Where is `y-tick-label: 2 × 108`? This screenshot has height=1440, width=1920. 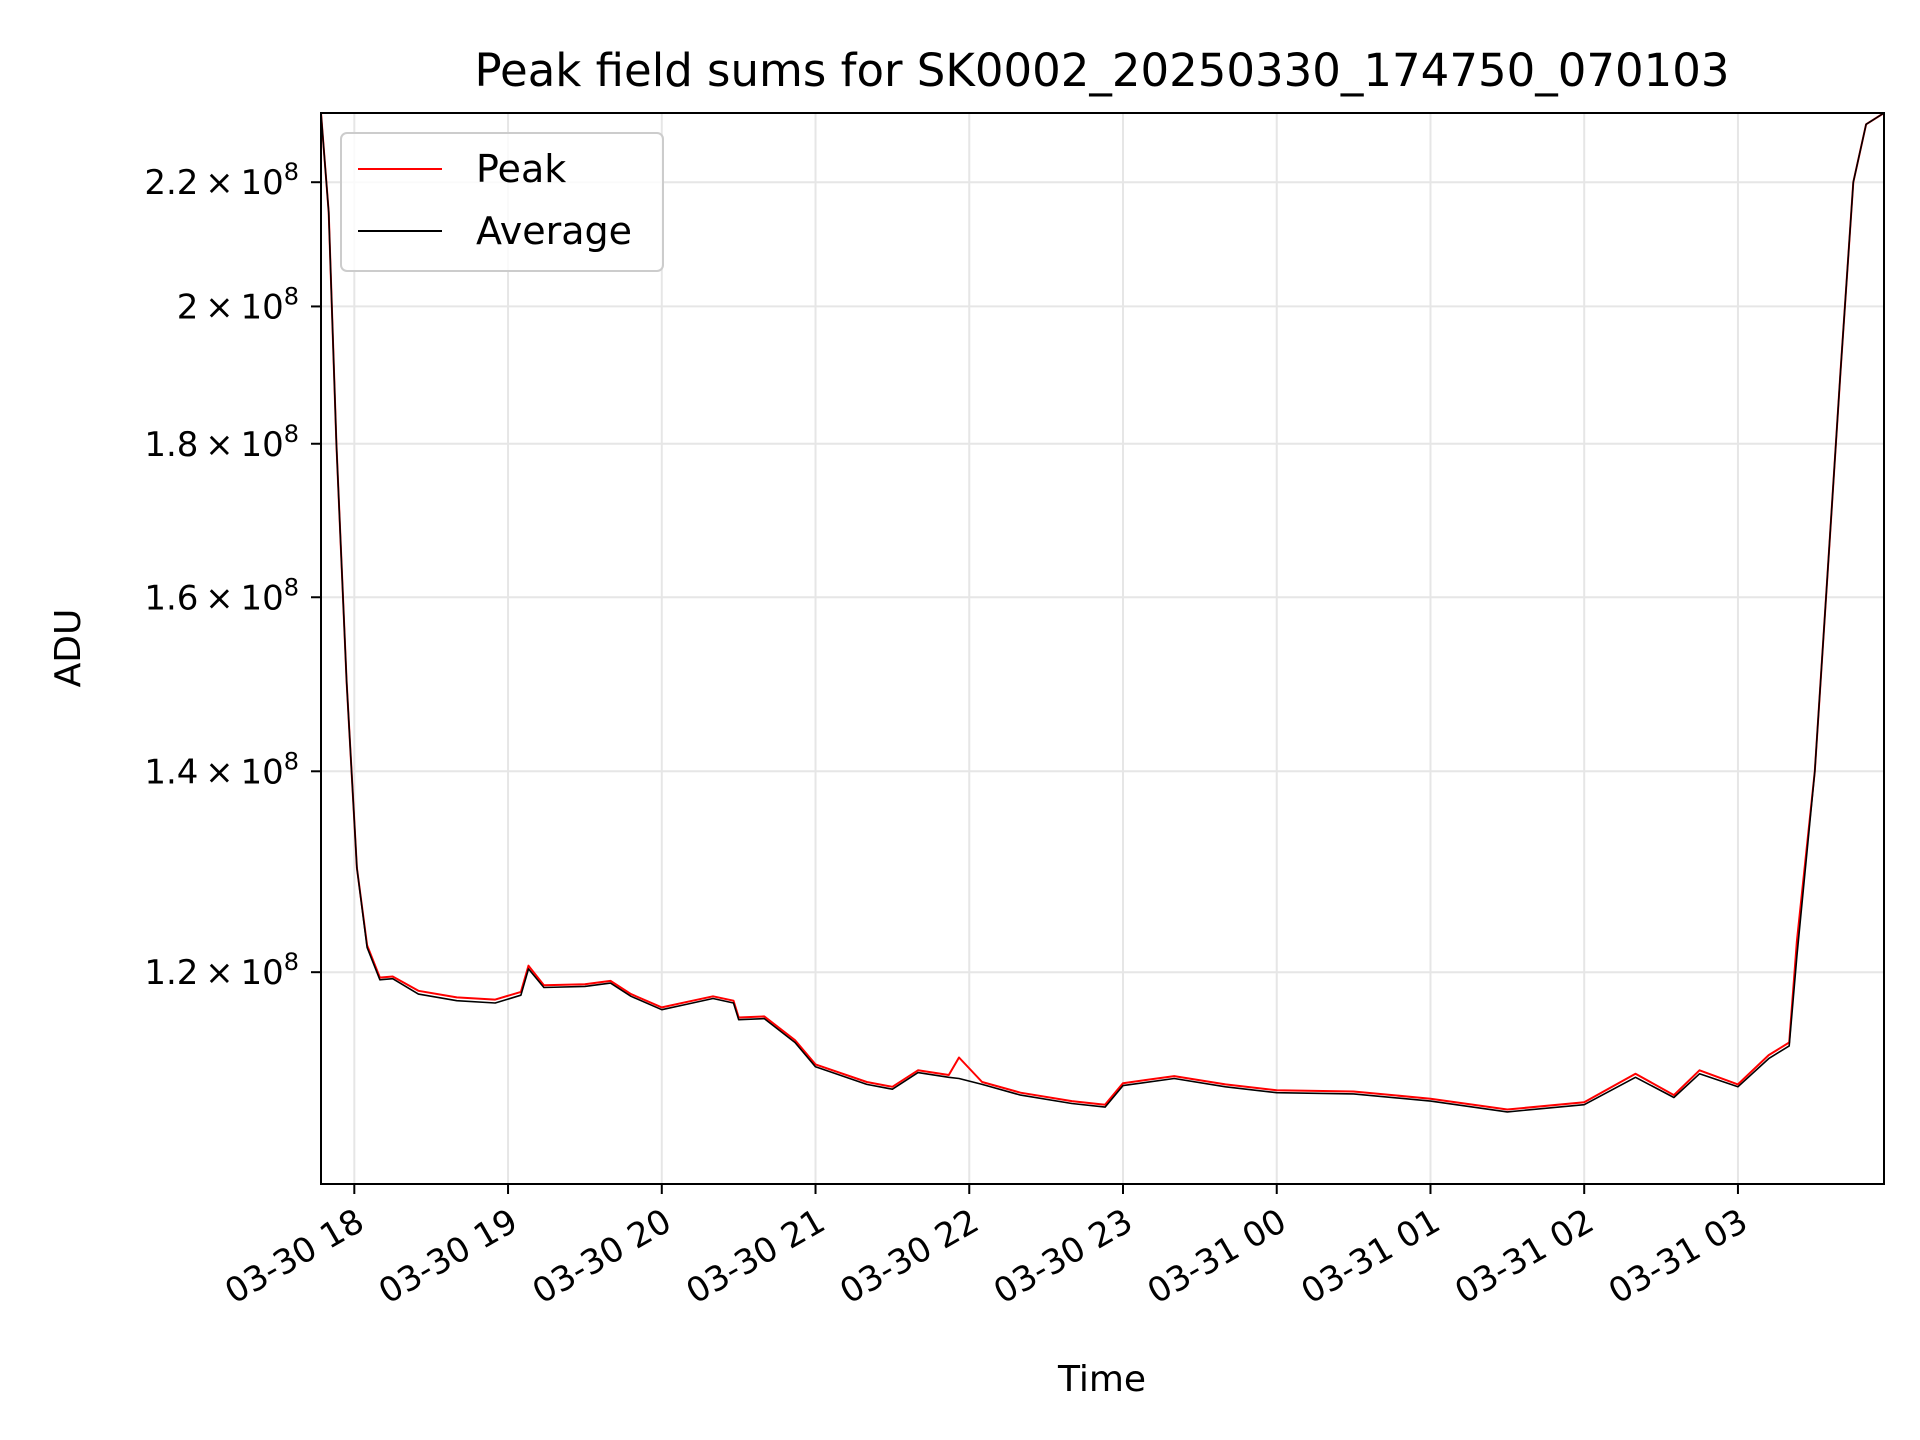
y-tick-label: 2 × 108 is located at coordinates (238, 304).